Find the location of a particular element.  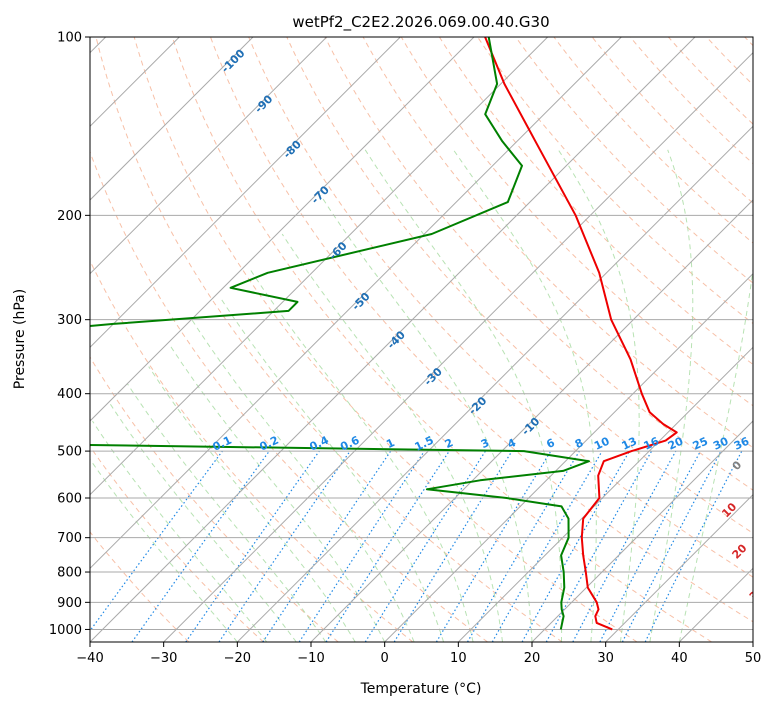

x-tick-label: 10 is located at coordinates (458, 658).